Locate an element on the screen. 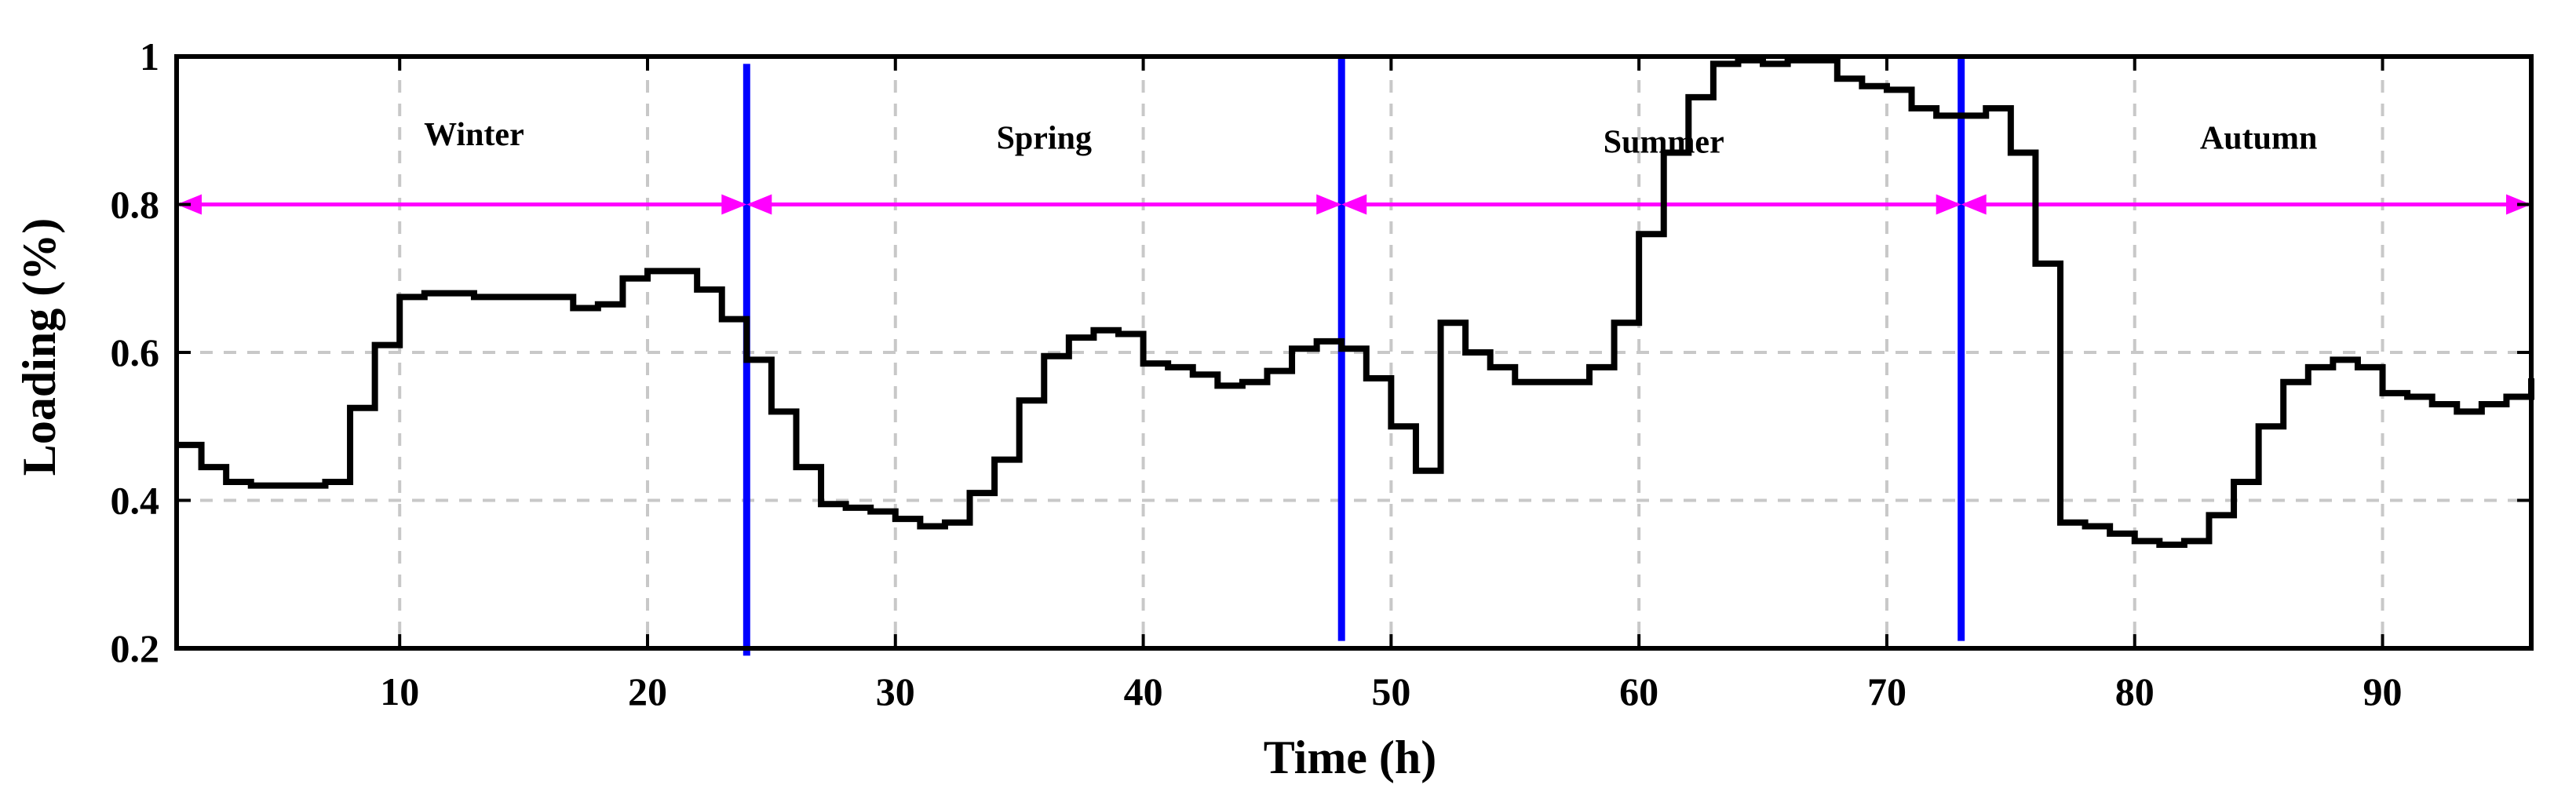  season-arrows is located at coordinates (1354, 205).